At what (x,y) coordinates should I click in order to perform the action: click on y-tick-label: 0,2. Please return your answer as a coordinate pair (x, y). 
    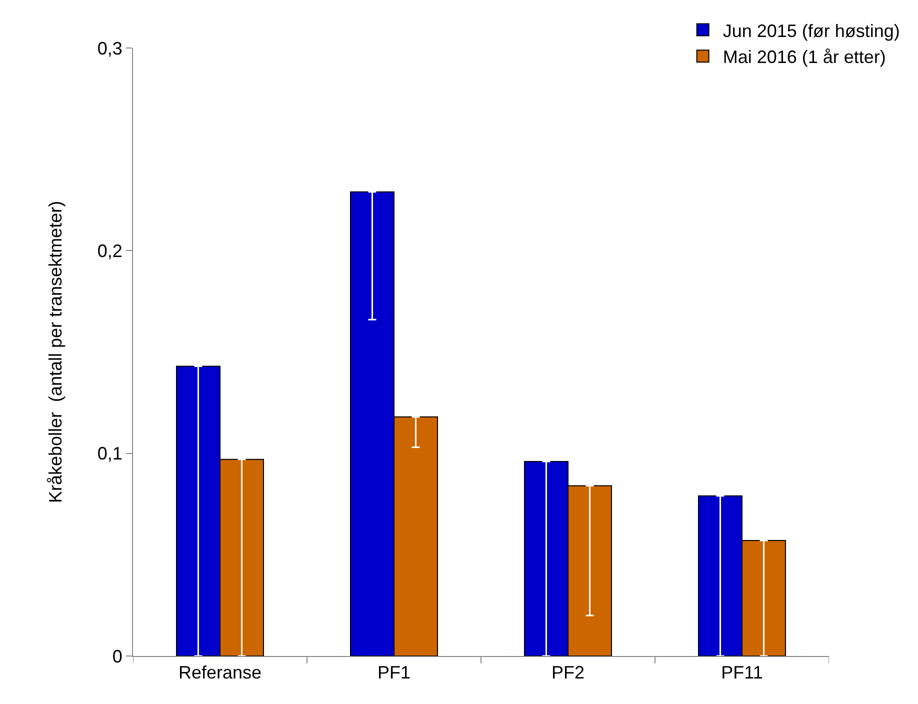
    Looking at the image, I should click on (109, 250).